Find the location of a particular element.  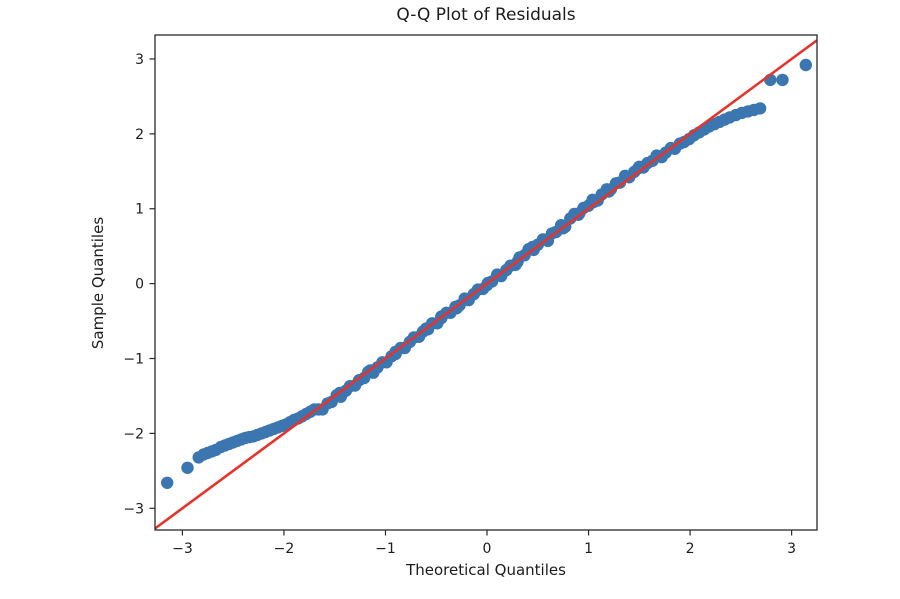

y-tick-label: −2 is located at coordinates (133, 434).